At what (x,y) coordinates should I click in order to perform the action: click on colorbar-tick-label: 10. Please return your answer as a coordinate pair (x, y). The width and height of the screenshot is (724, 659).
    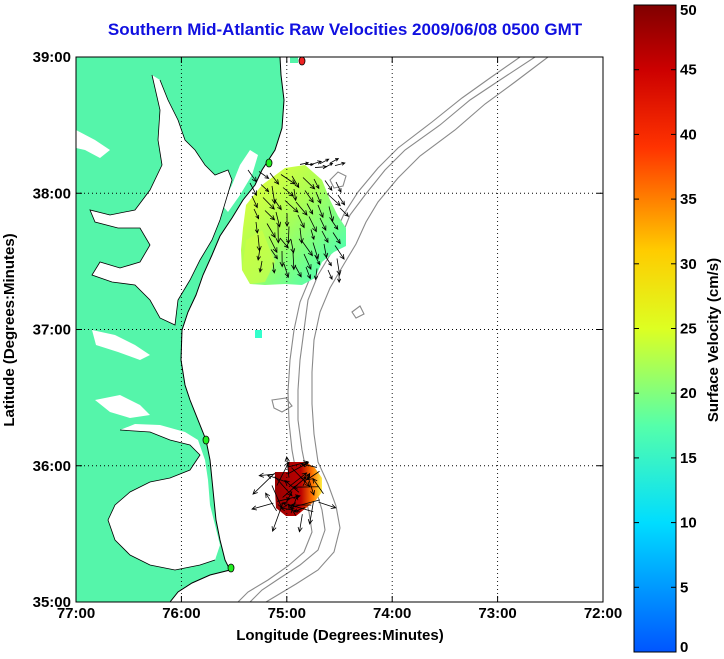
    Looking at the image, I should click on (688, 523).